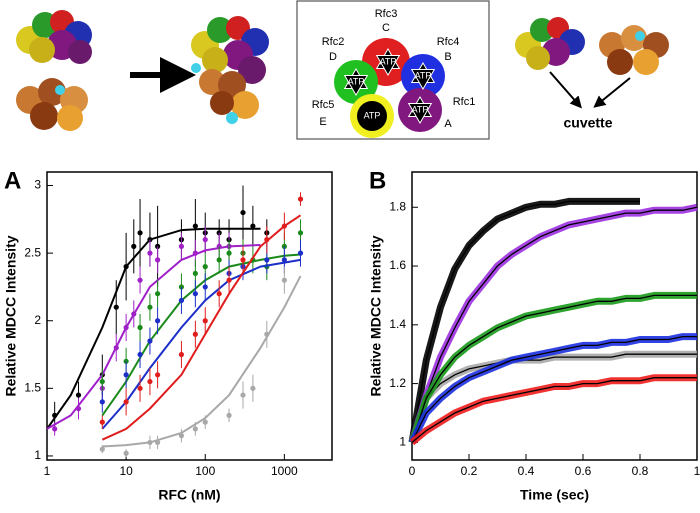 The width and height of the screenshot is (700, 513). I want to click on cuvette-label: cuvette, so click(587, 123).